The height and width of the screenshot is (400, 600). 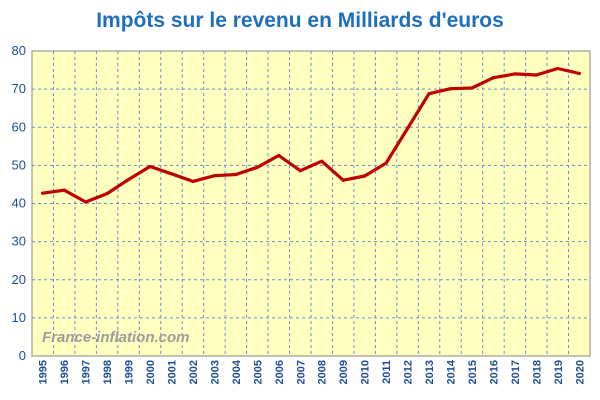 What do you see at coordinates (108, 372) in the screenshot?
I see `x-tick-label: 1998` at bounding box center [108, 372].